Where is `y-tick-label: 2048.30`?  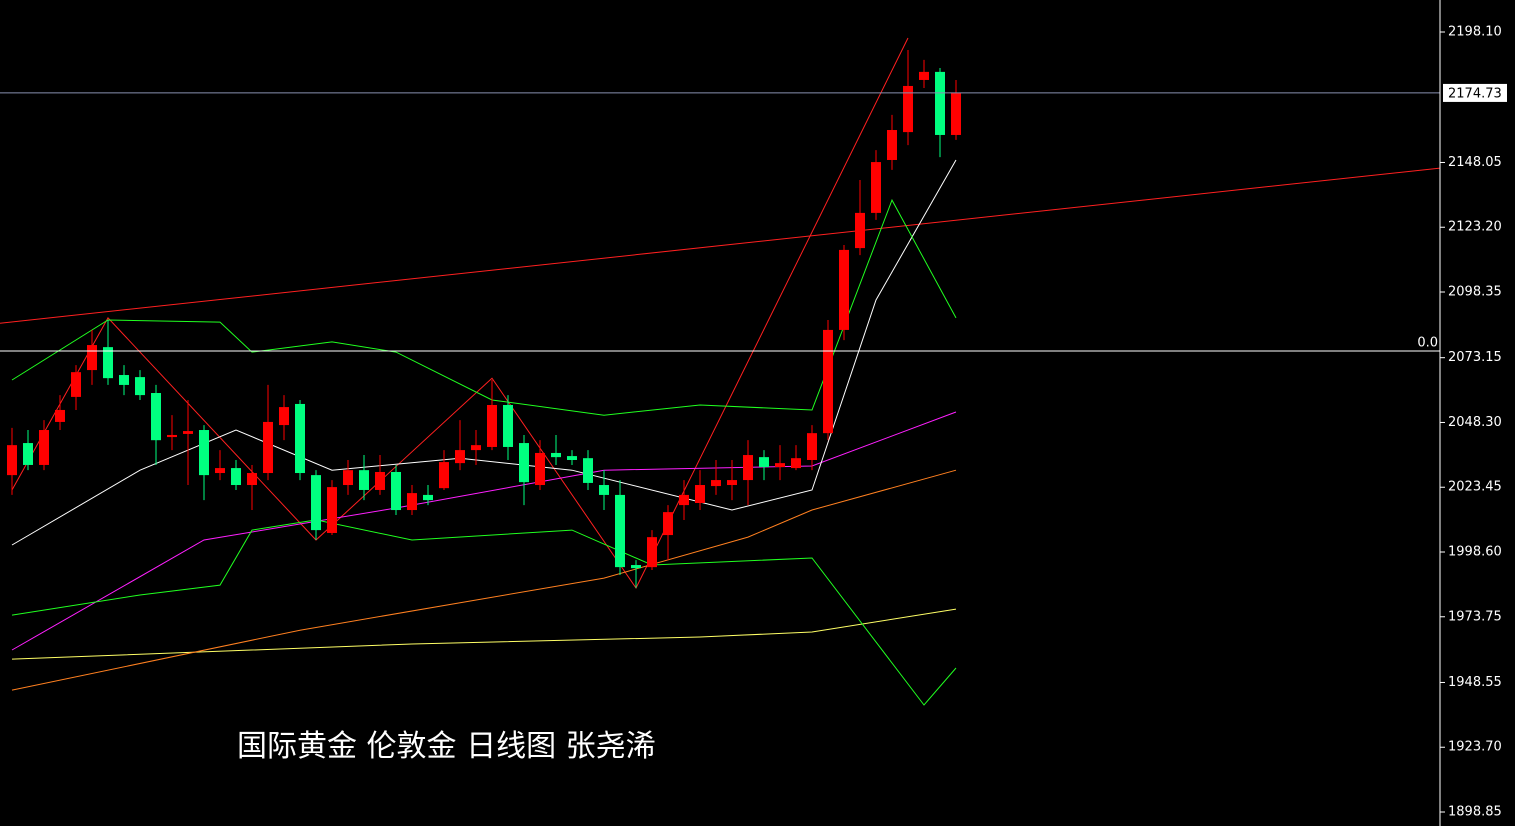
y-tick-label: 2048.30 is located at coordinates (1475, 422).